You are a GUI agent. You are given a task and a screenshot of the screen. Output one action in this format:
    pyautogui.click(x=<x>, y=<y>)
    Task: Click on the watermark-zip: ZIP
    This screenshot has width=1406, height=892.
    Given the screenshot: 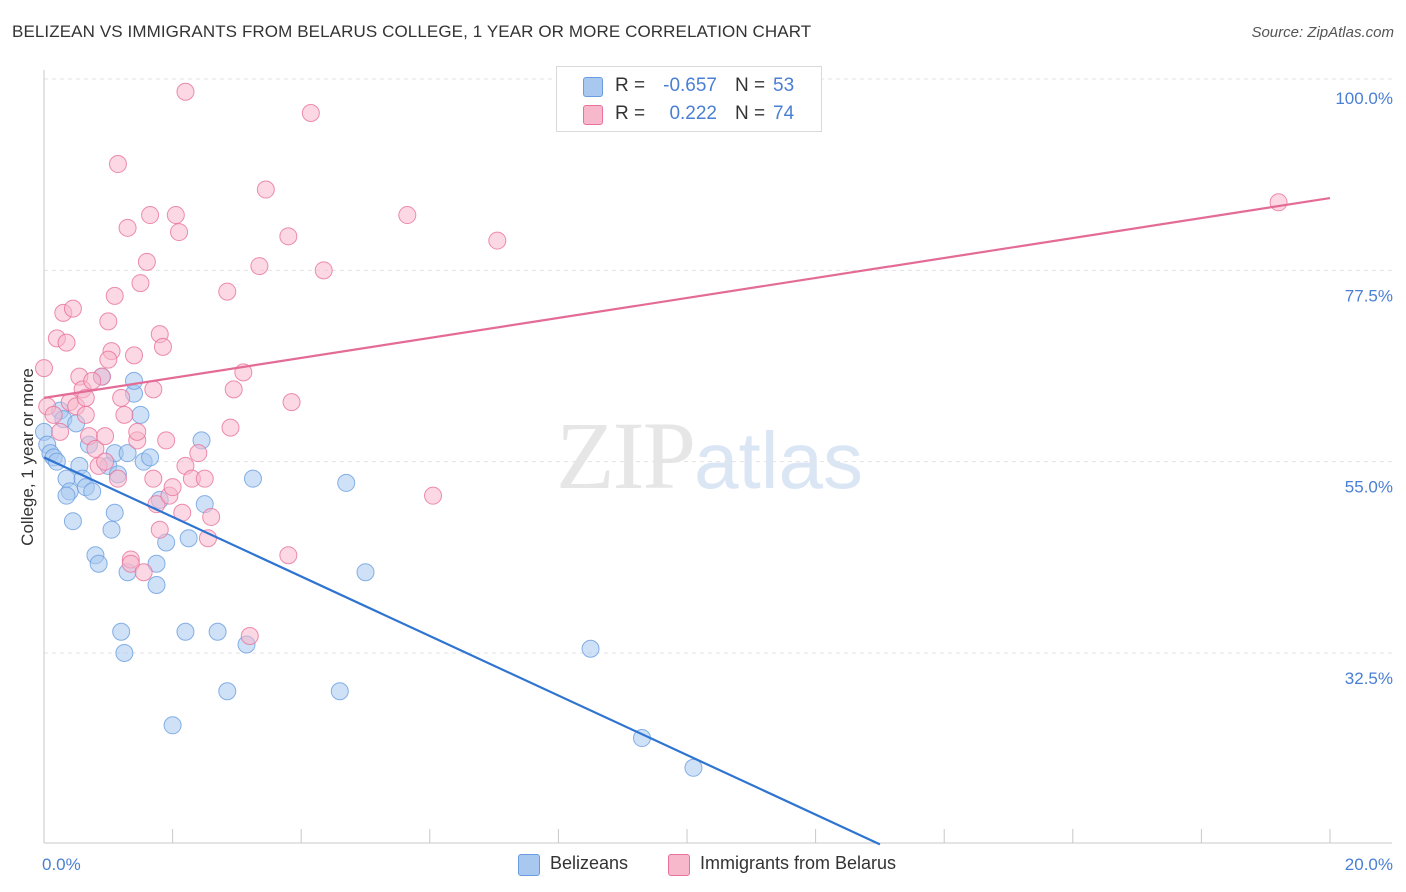 What is the action you would take?
    pyautogui.click(x=626, y=455)
    